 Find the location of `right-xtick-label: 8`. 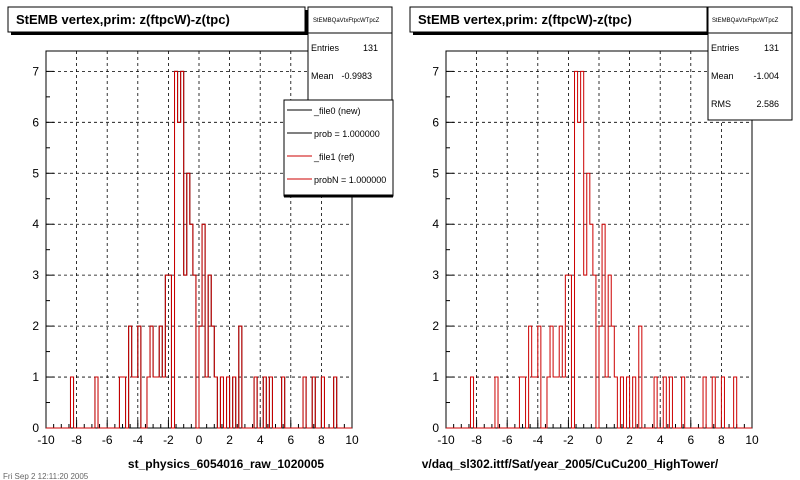

right-xtick-label: 8 is located at coordinates (721, 440).